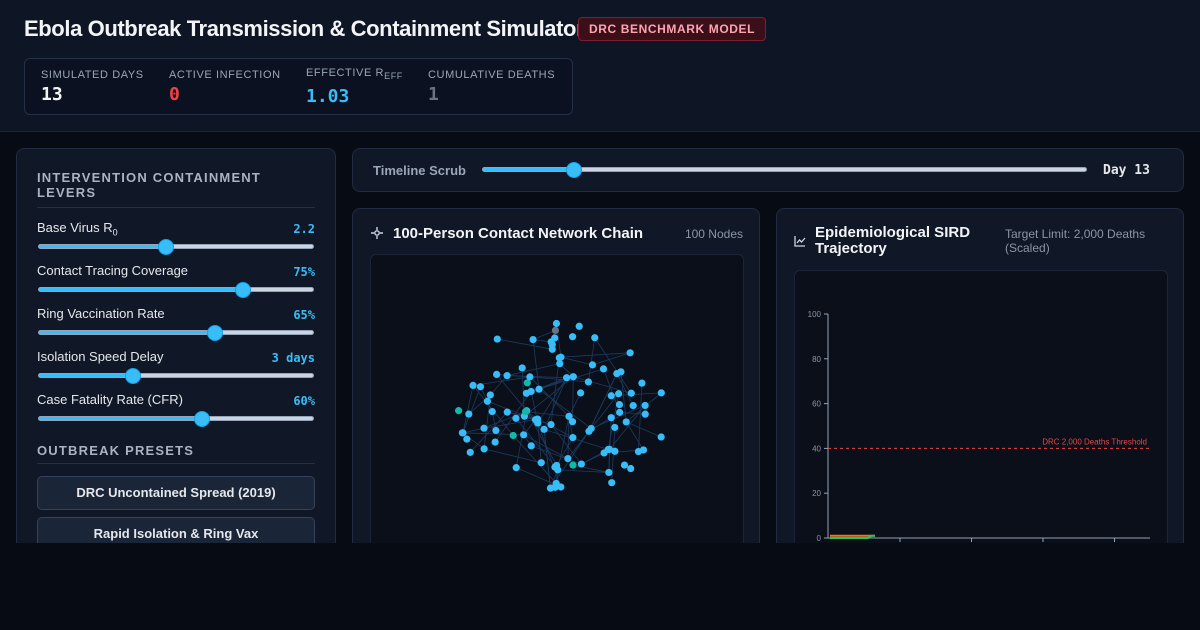  What do you see at coordinates (176, 247) in the screenshot?
I see `r0-slider` at bounding box center [176, 247].